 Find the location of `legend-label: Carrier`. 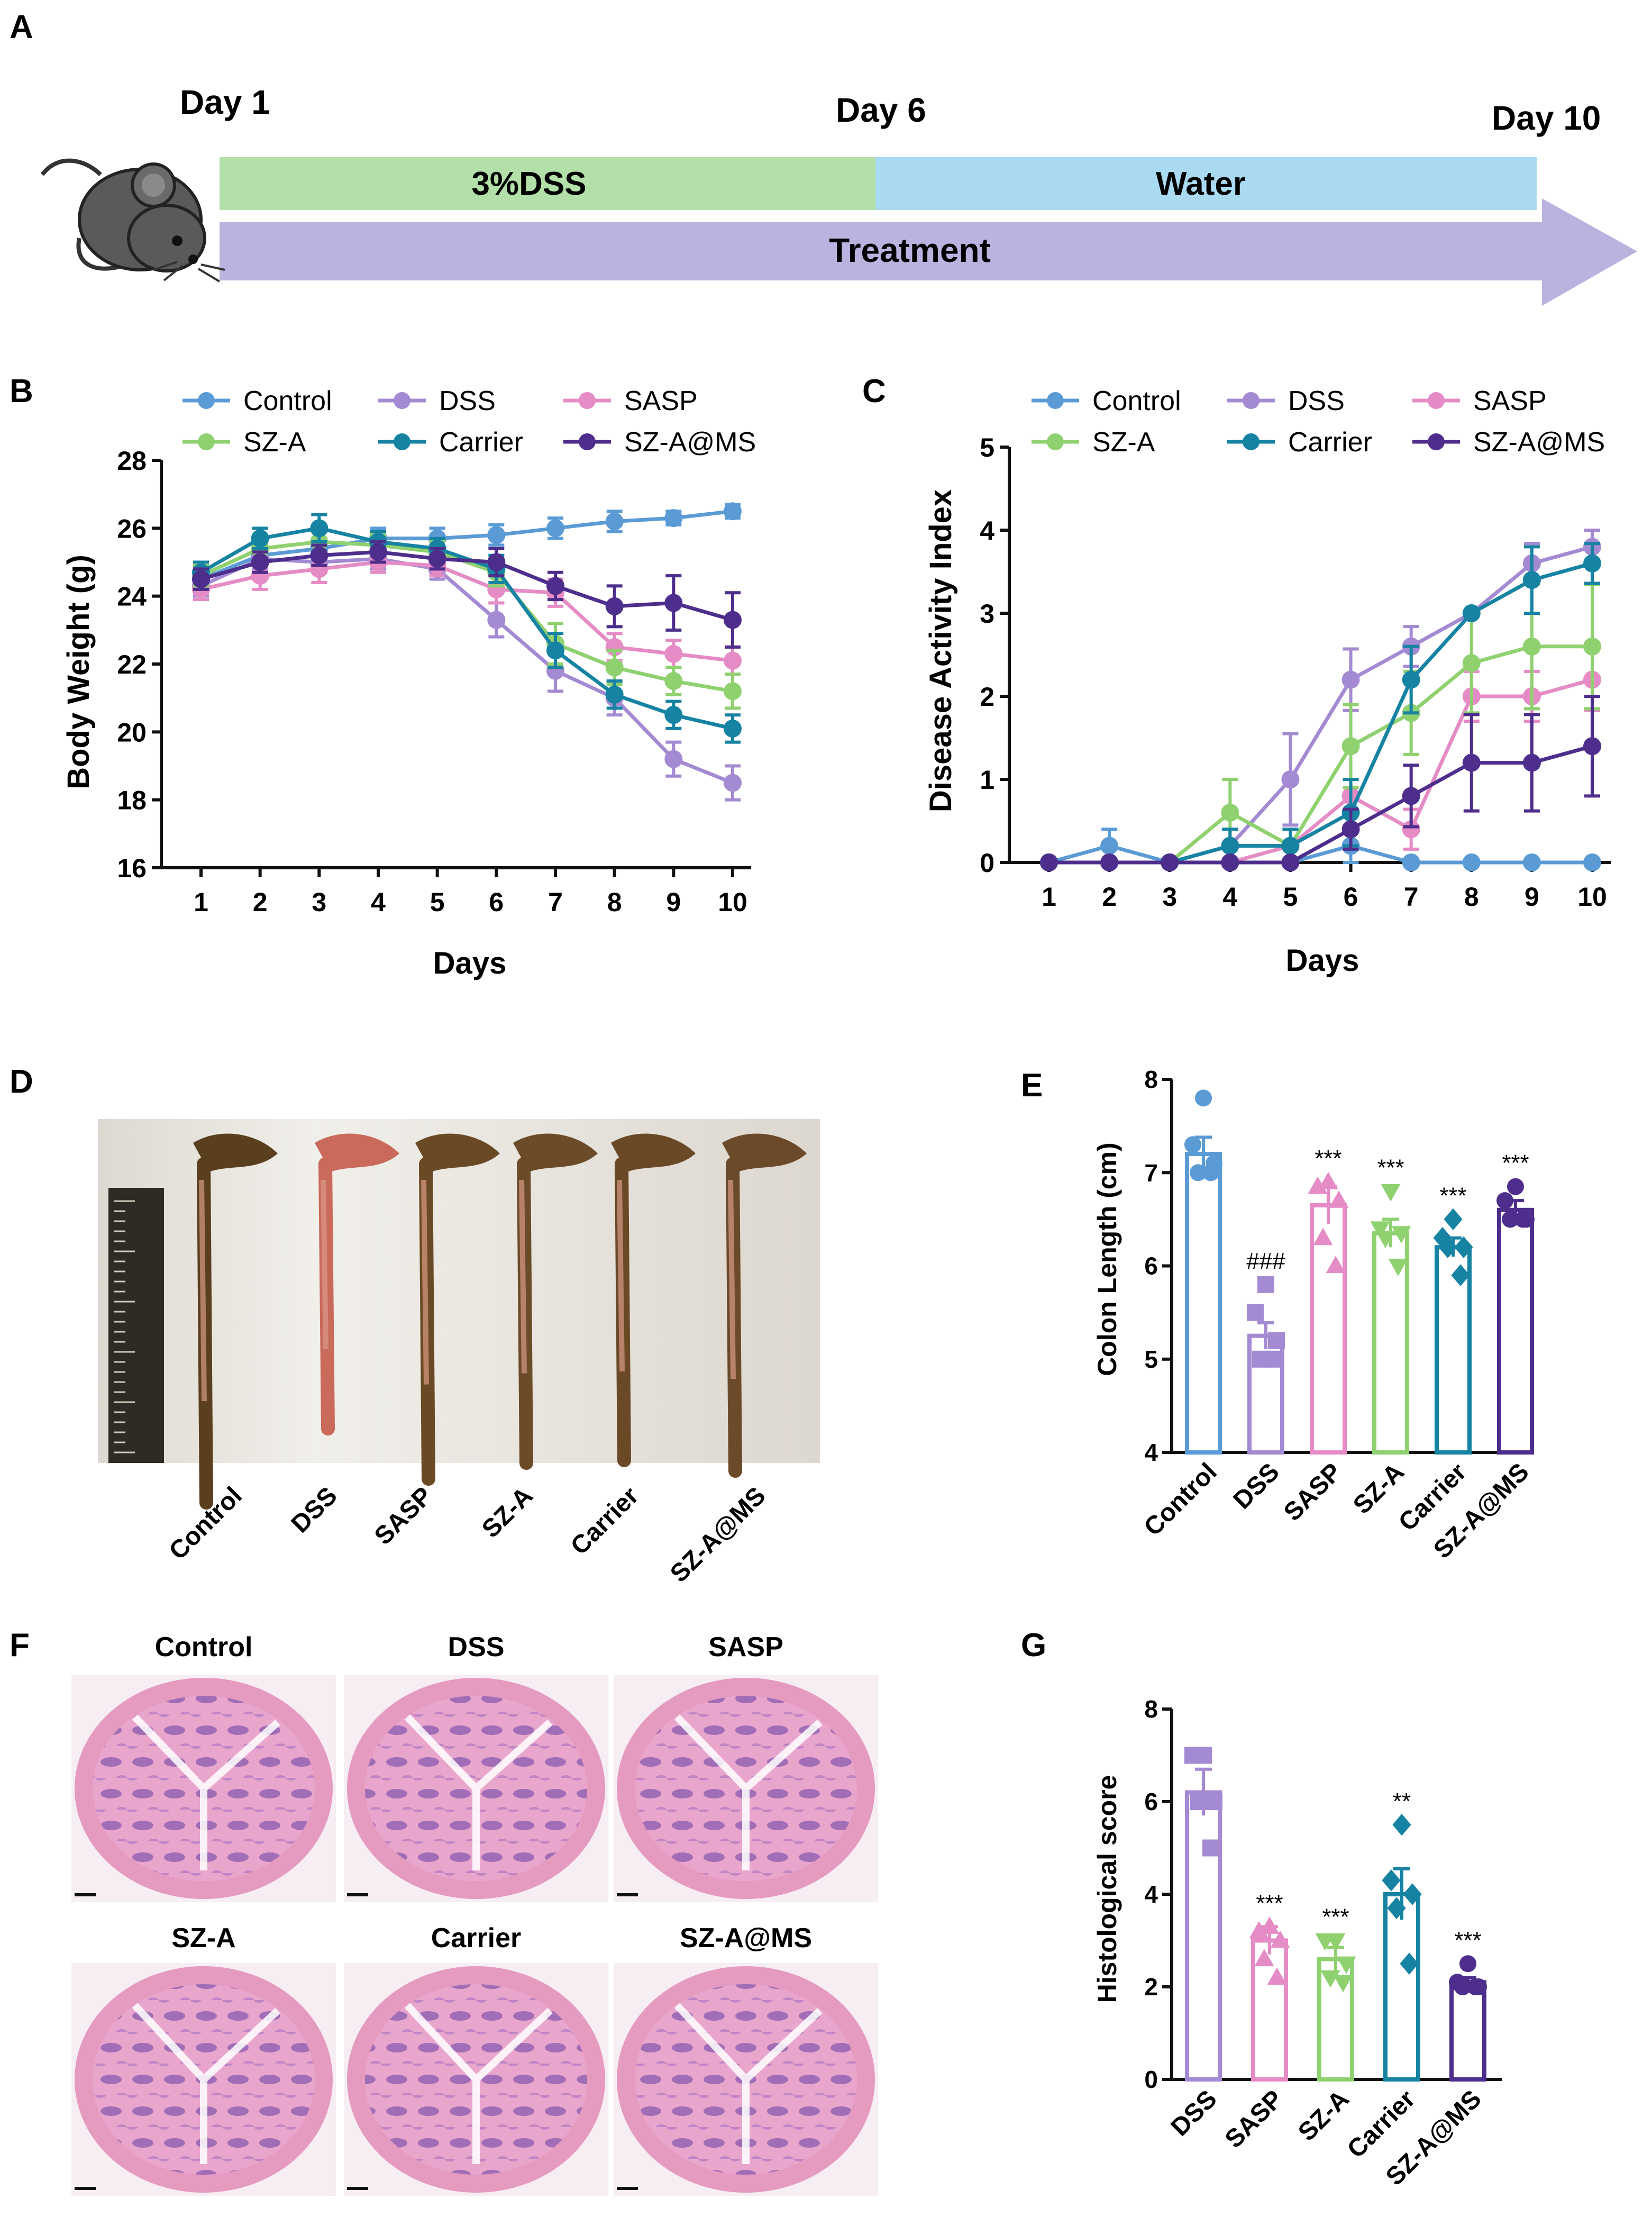

legend-label: Carrier is located at coordinates (1330, 442).